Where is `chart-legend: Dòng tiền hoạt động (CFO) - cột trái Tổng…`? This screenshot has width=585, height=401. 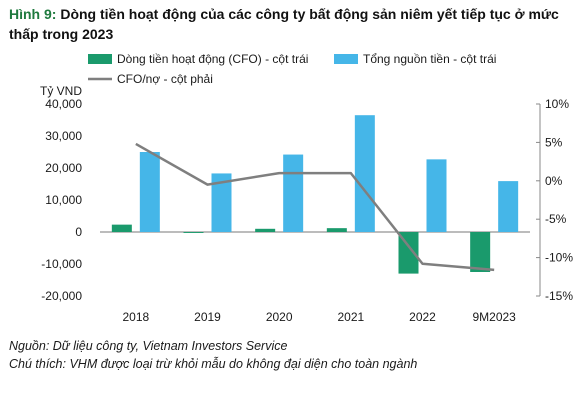
chart-legend: Dòng tiền hoạt động (CFO) - cột trái Tổng… is located at coordinates (292, 69).